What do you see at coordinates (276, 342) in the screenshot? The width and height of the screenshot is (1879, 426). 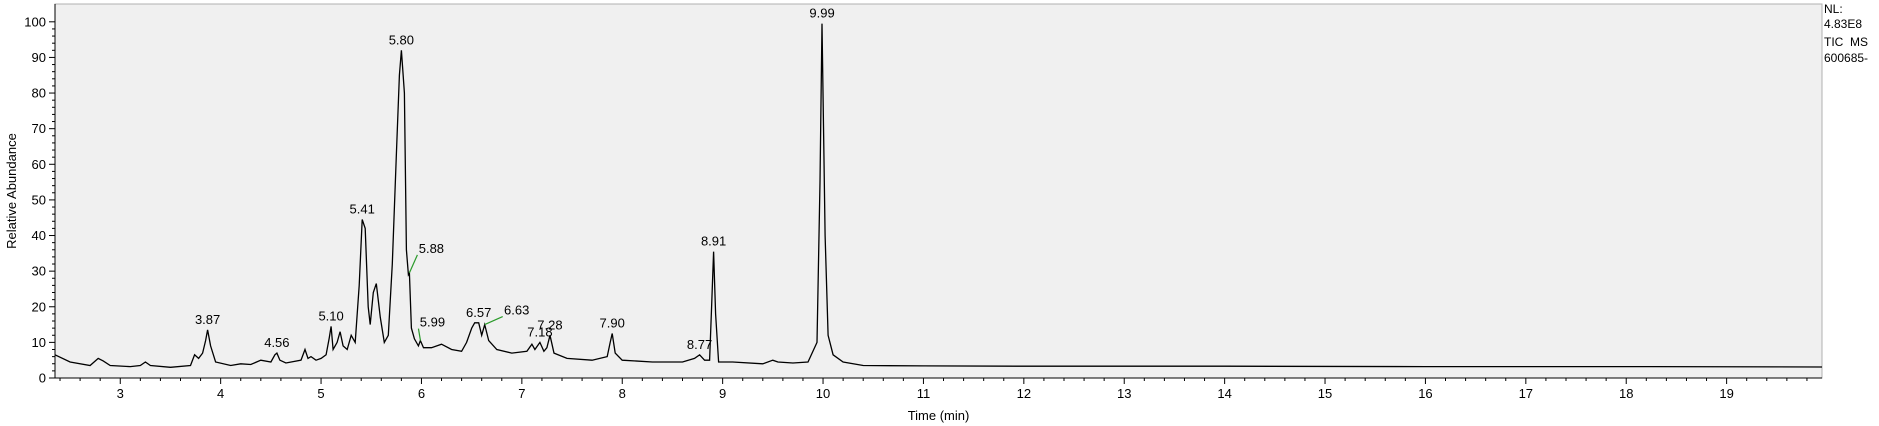 I see `peak-label: 4.56` at bounding box center [276, 342].